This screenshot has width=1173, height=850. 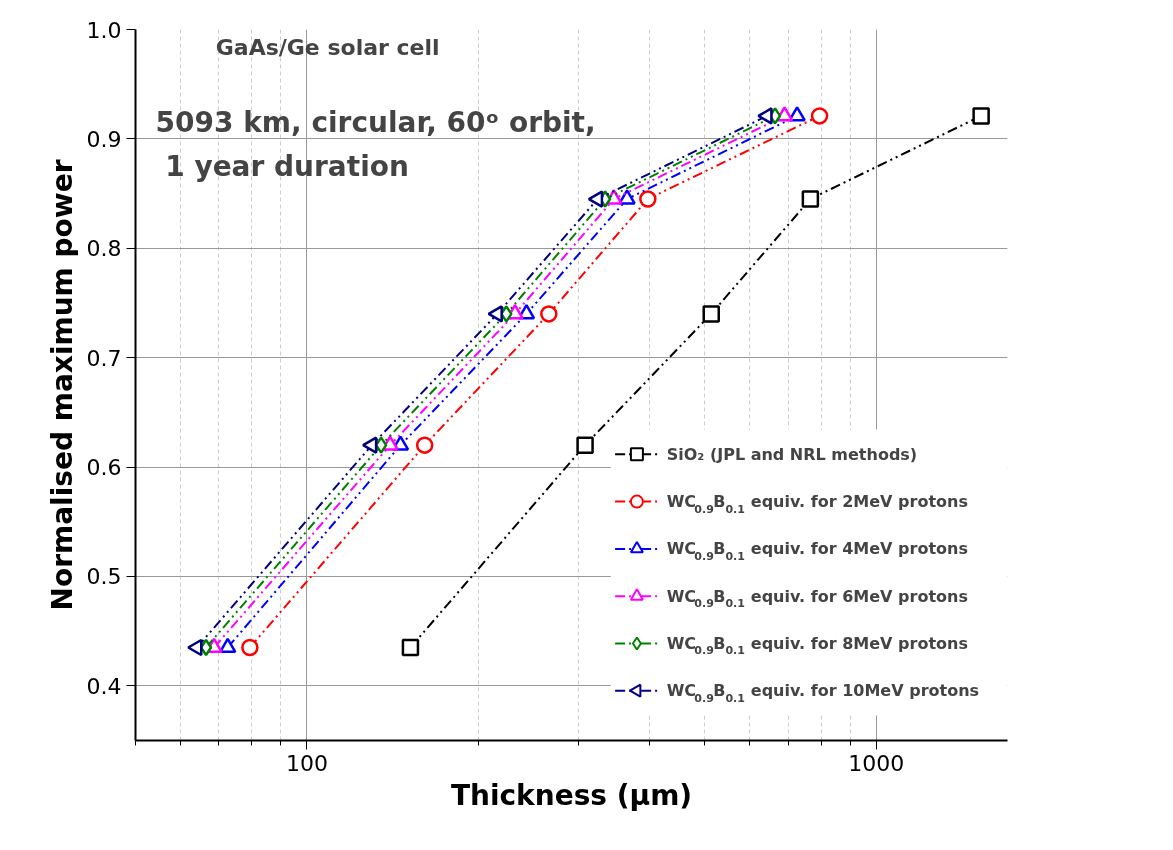 I want to click on annotation: 1 year duration, so click(x=287, y=167).